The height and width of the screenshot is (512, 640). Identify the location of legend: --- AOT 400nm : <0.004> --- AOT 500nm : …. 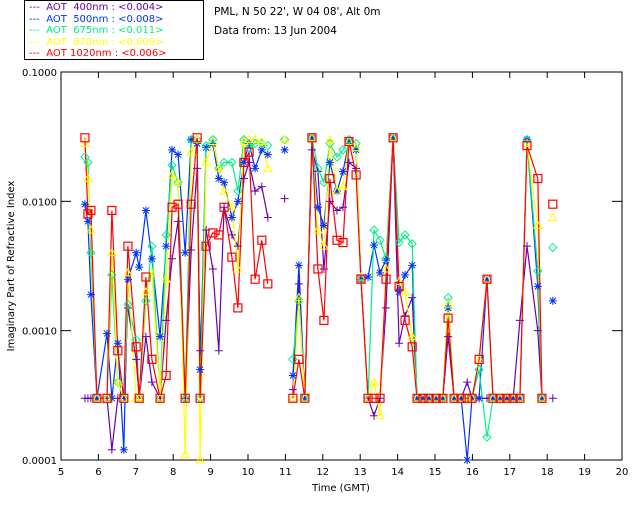
(114, 30).